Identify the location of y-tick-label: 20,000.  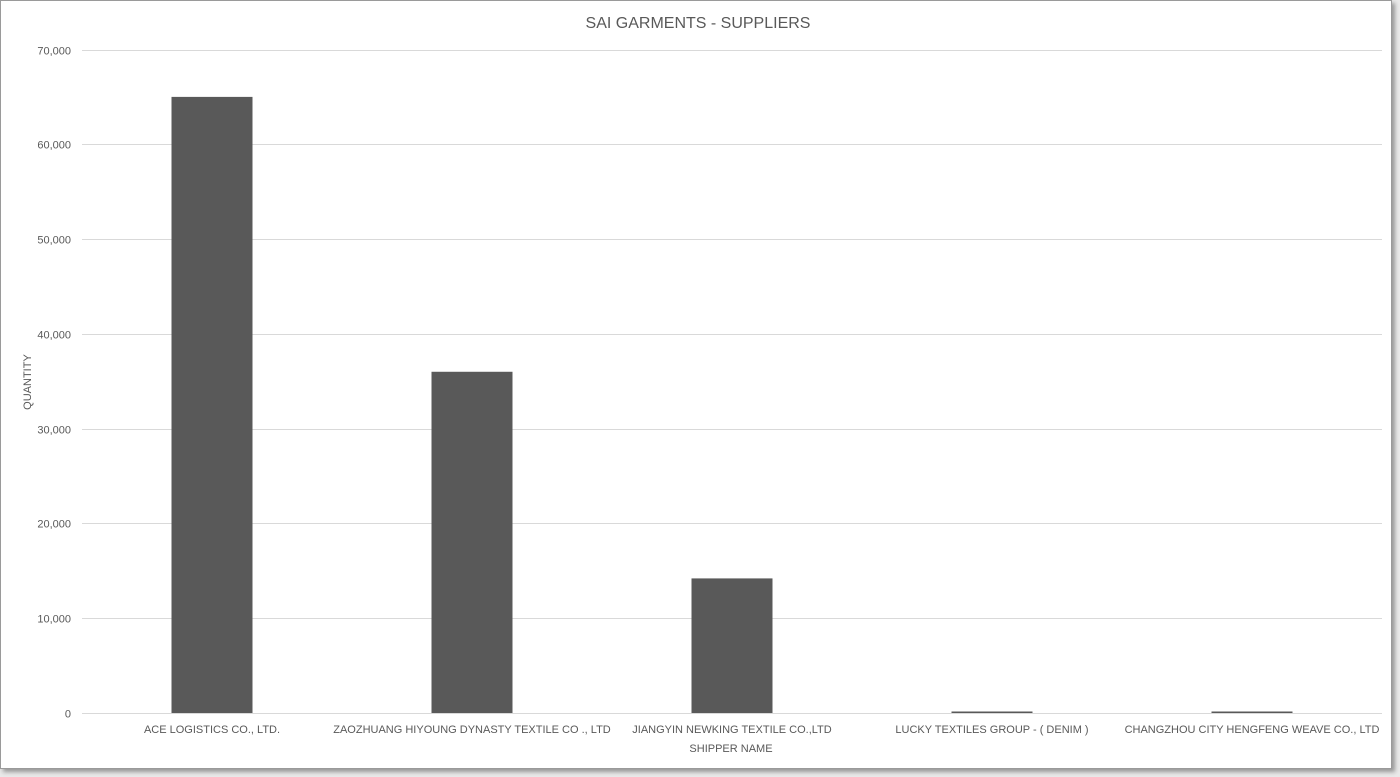
(54, 525).